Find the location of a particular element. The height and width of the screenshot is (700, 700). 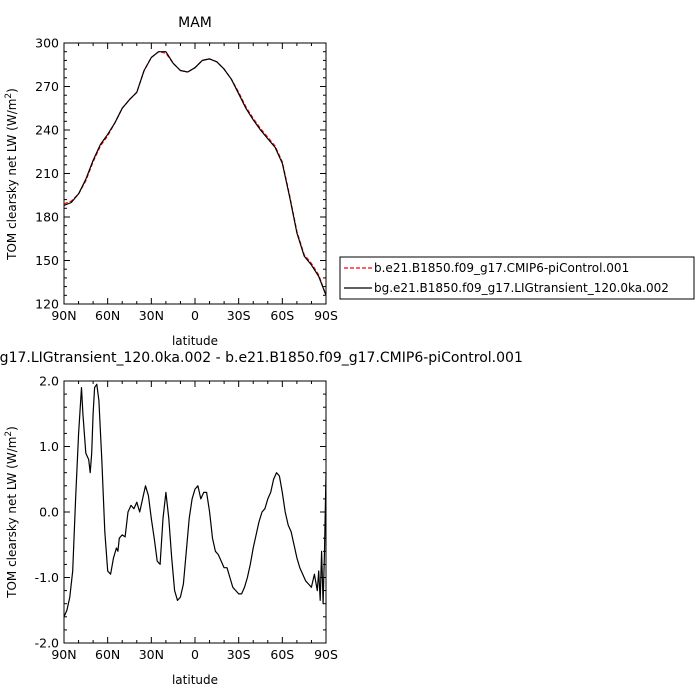

bottom-ytick-label: 2.0 is located at coordinates (49, 381).